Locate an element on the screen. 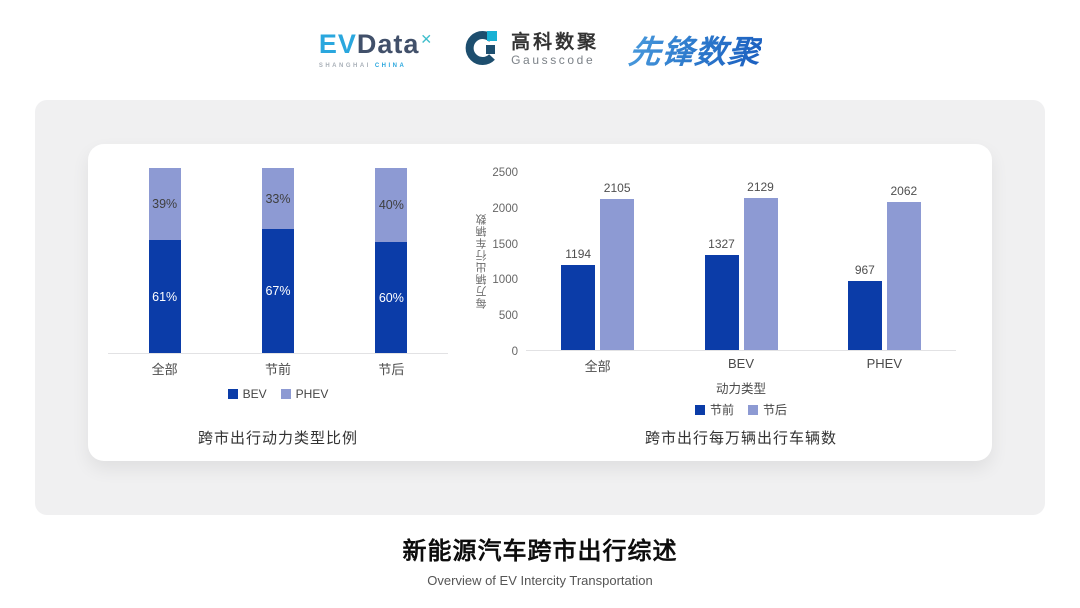  y-axis-ticks: 0 500 1000 1500 2000 2500 is located at coordinates (508, 262).